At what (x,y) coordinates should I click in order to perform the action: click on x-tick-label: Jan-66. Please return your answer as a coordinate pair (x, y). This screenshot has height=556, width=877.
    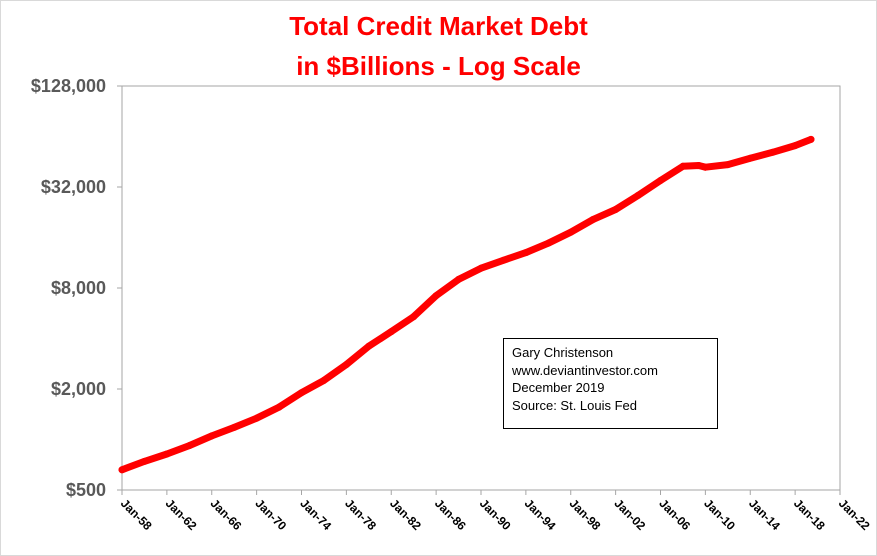
    Looking at the image, I should click on (226, 514).